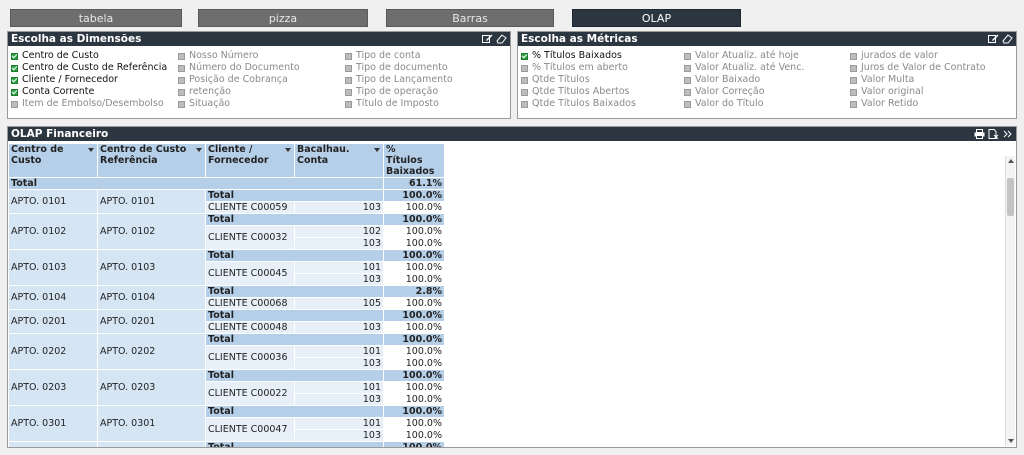  Describe the element at coordinates (399, 68) in the screenshot. I see `option-tipo-de-documento: Tipo de documento` at that location.